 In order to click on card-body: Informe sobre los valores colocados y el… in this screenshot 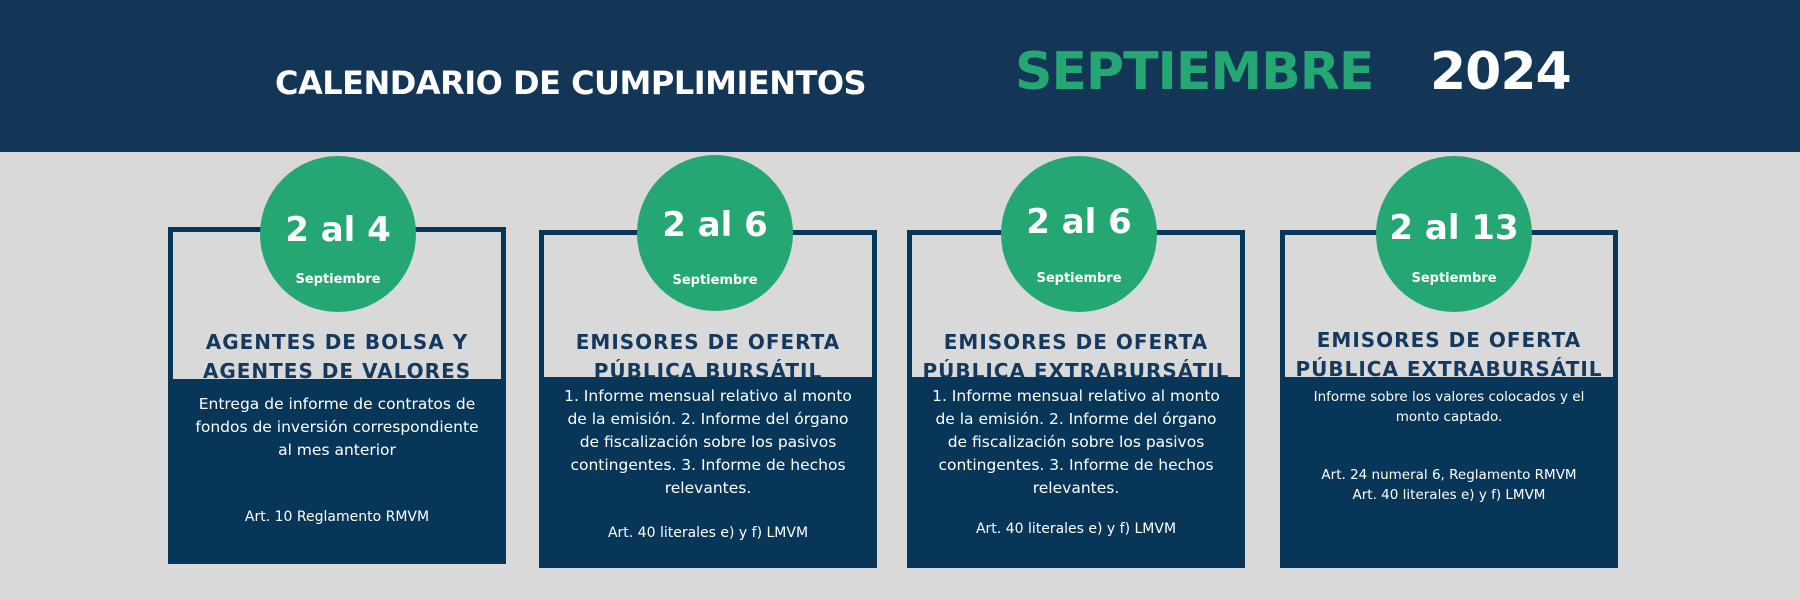, I will do `click(1449, 470)`.